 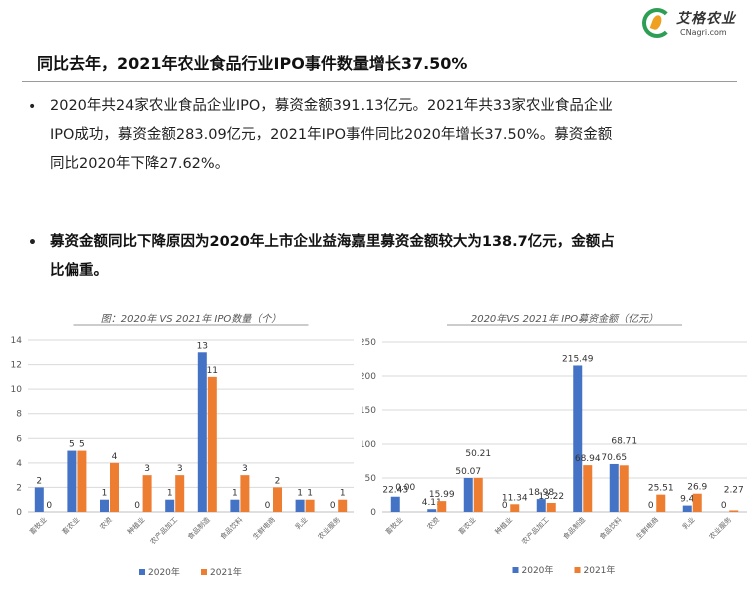 I want to click on data-label: 11, so click(x=212, y=371).